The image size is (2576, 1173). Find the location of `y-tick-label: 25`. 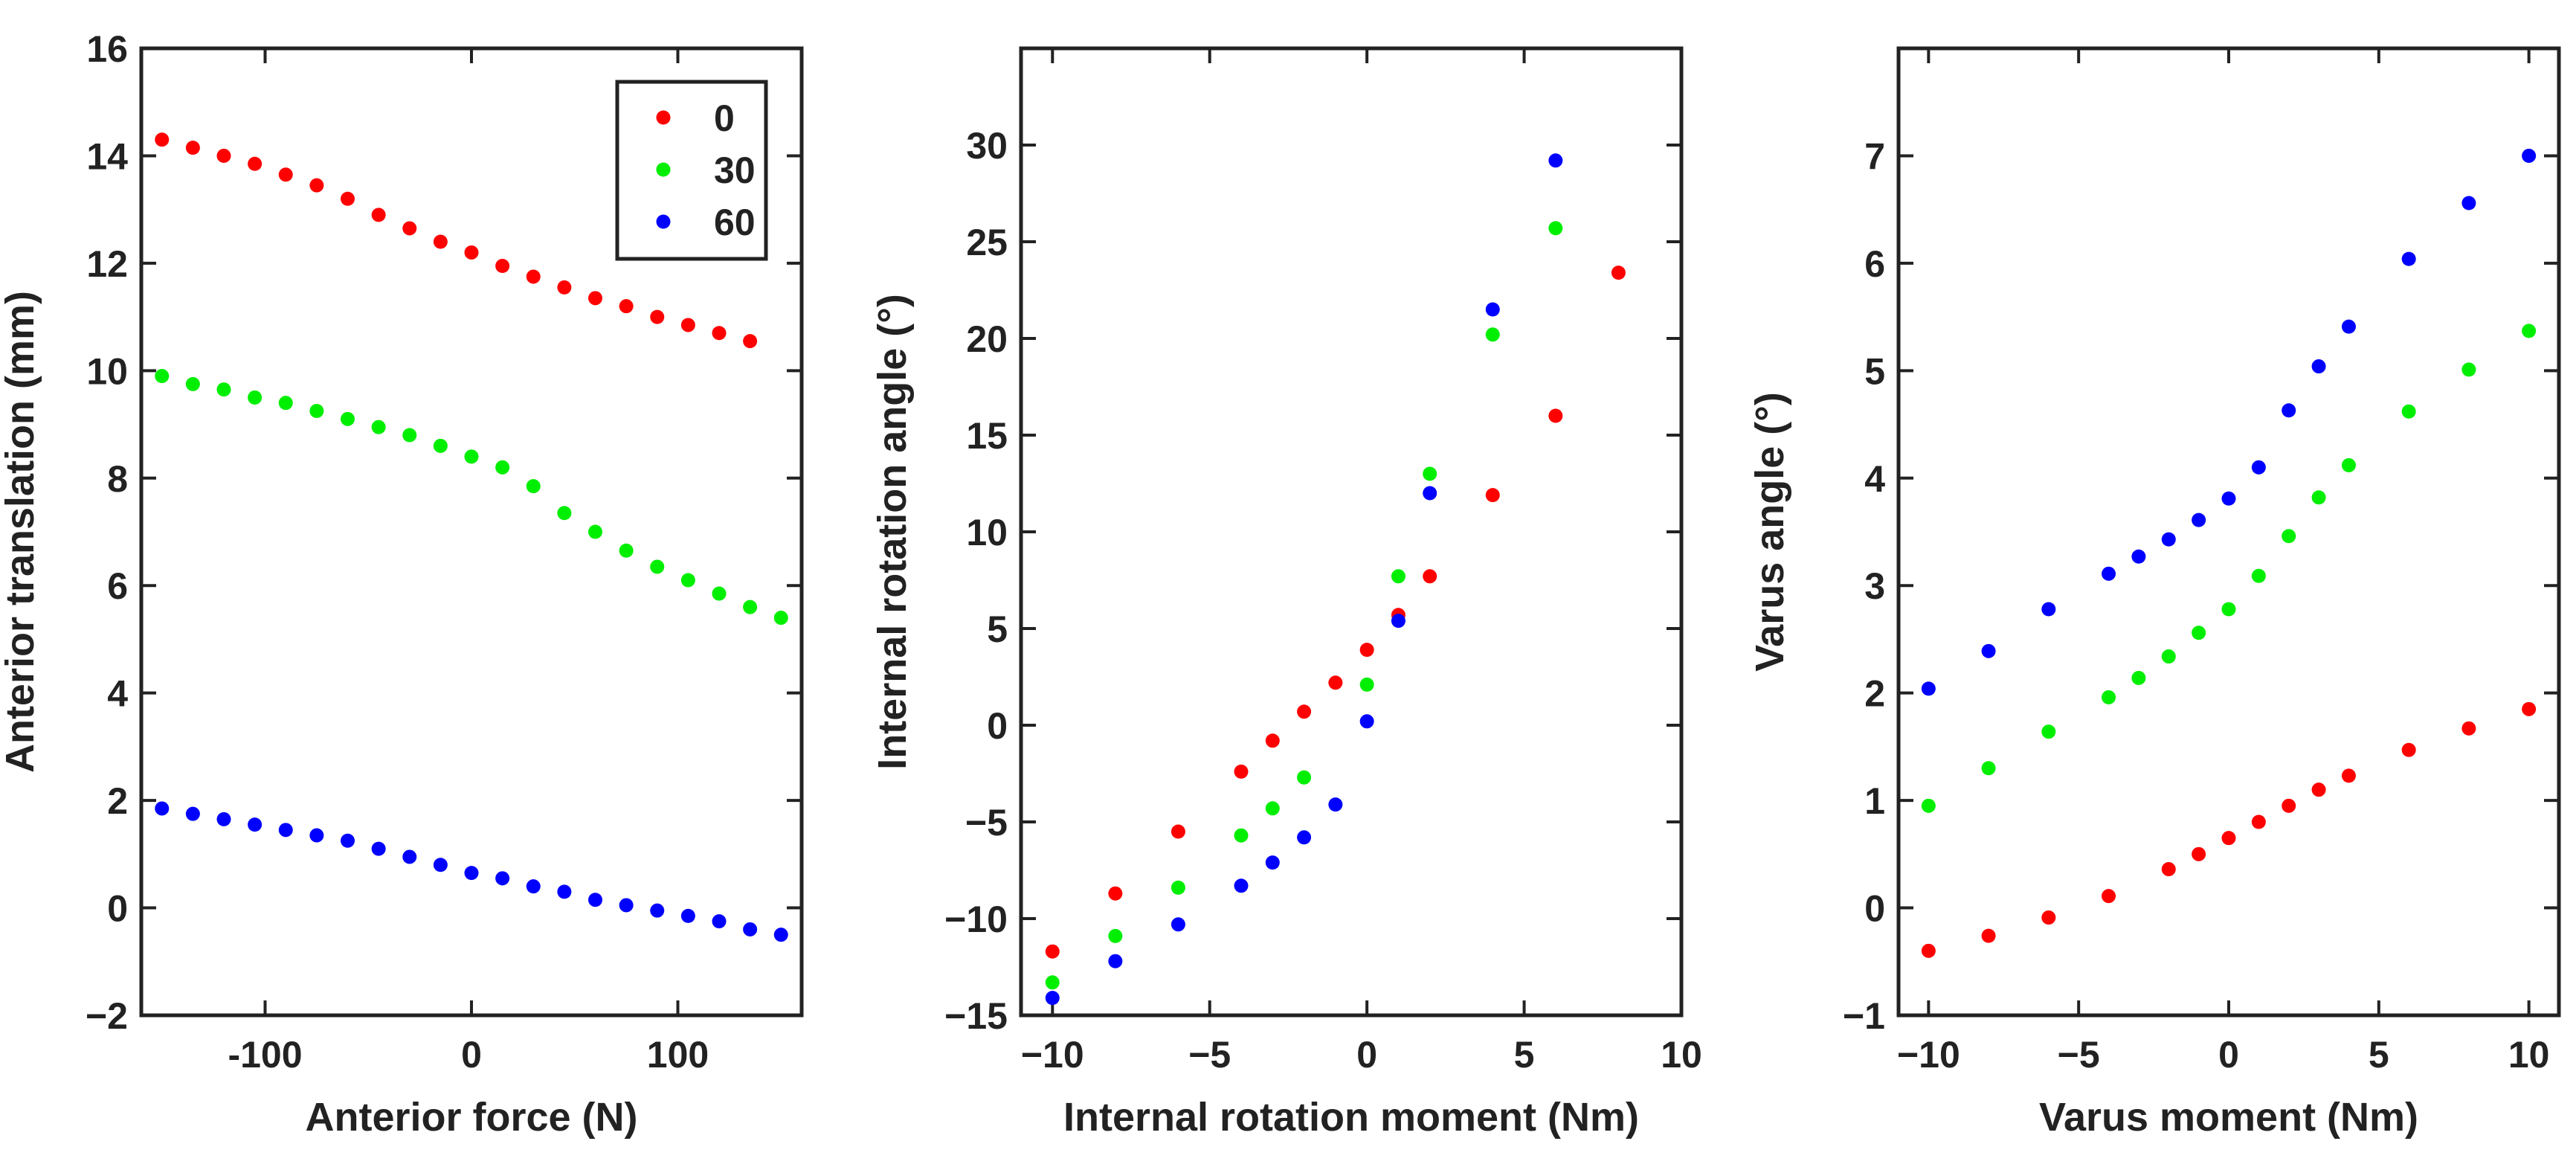

y-tick-label: 25 is located at coordinates (987, 243).